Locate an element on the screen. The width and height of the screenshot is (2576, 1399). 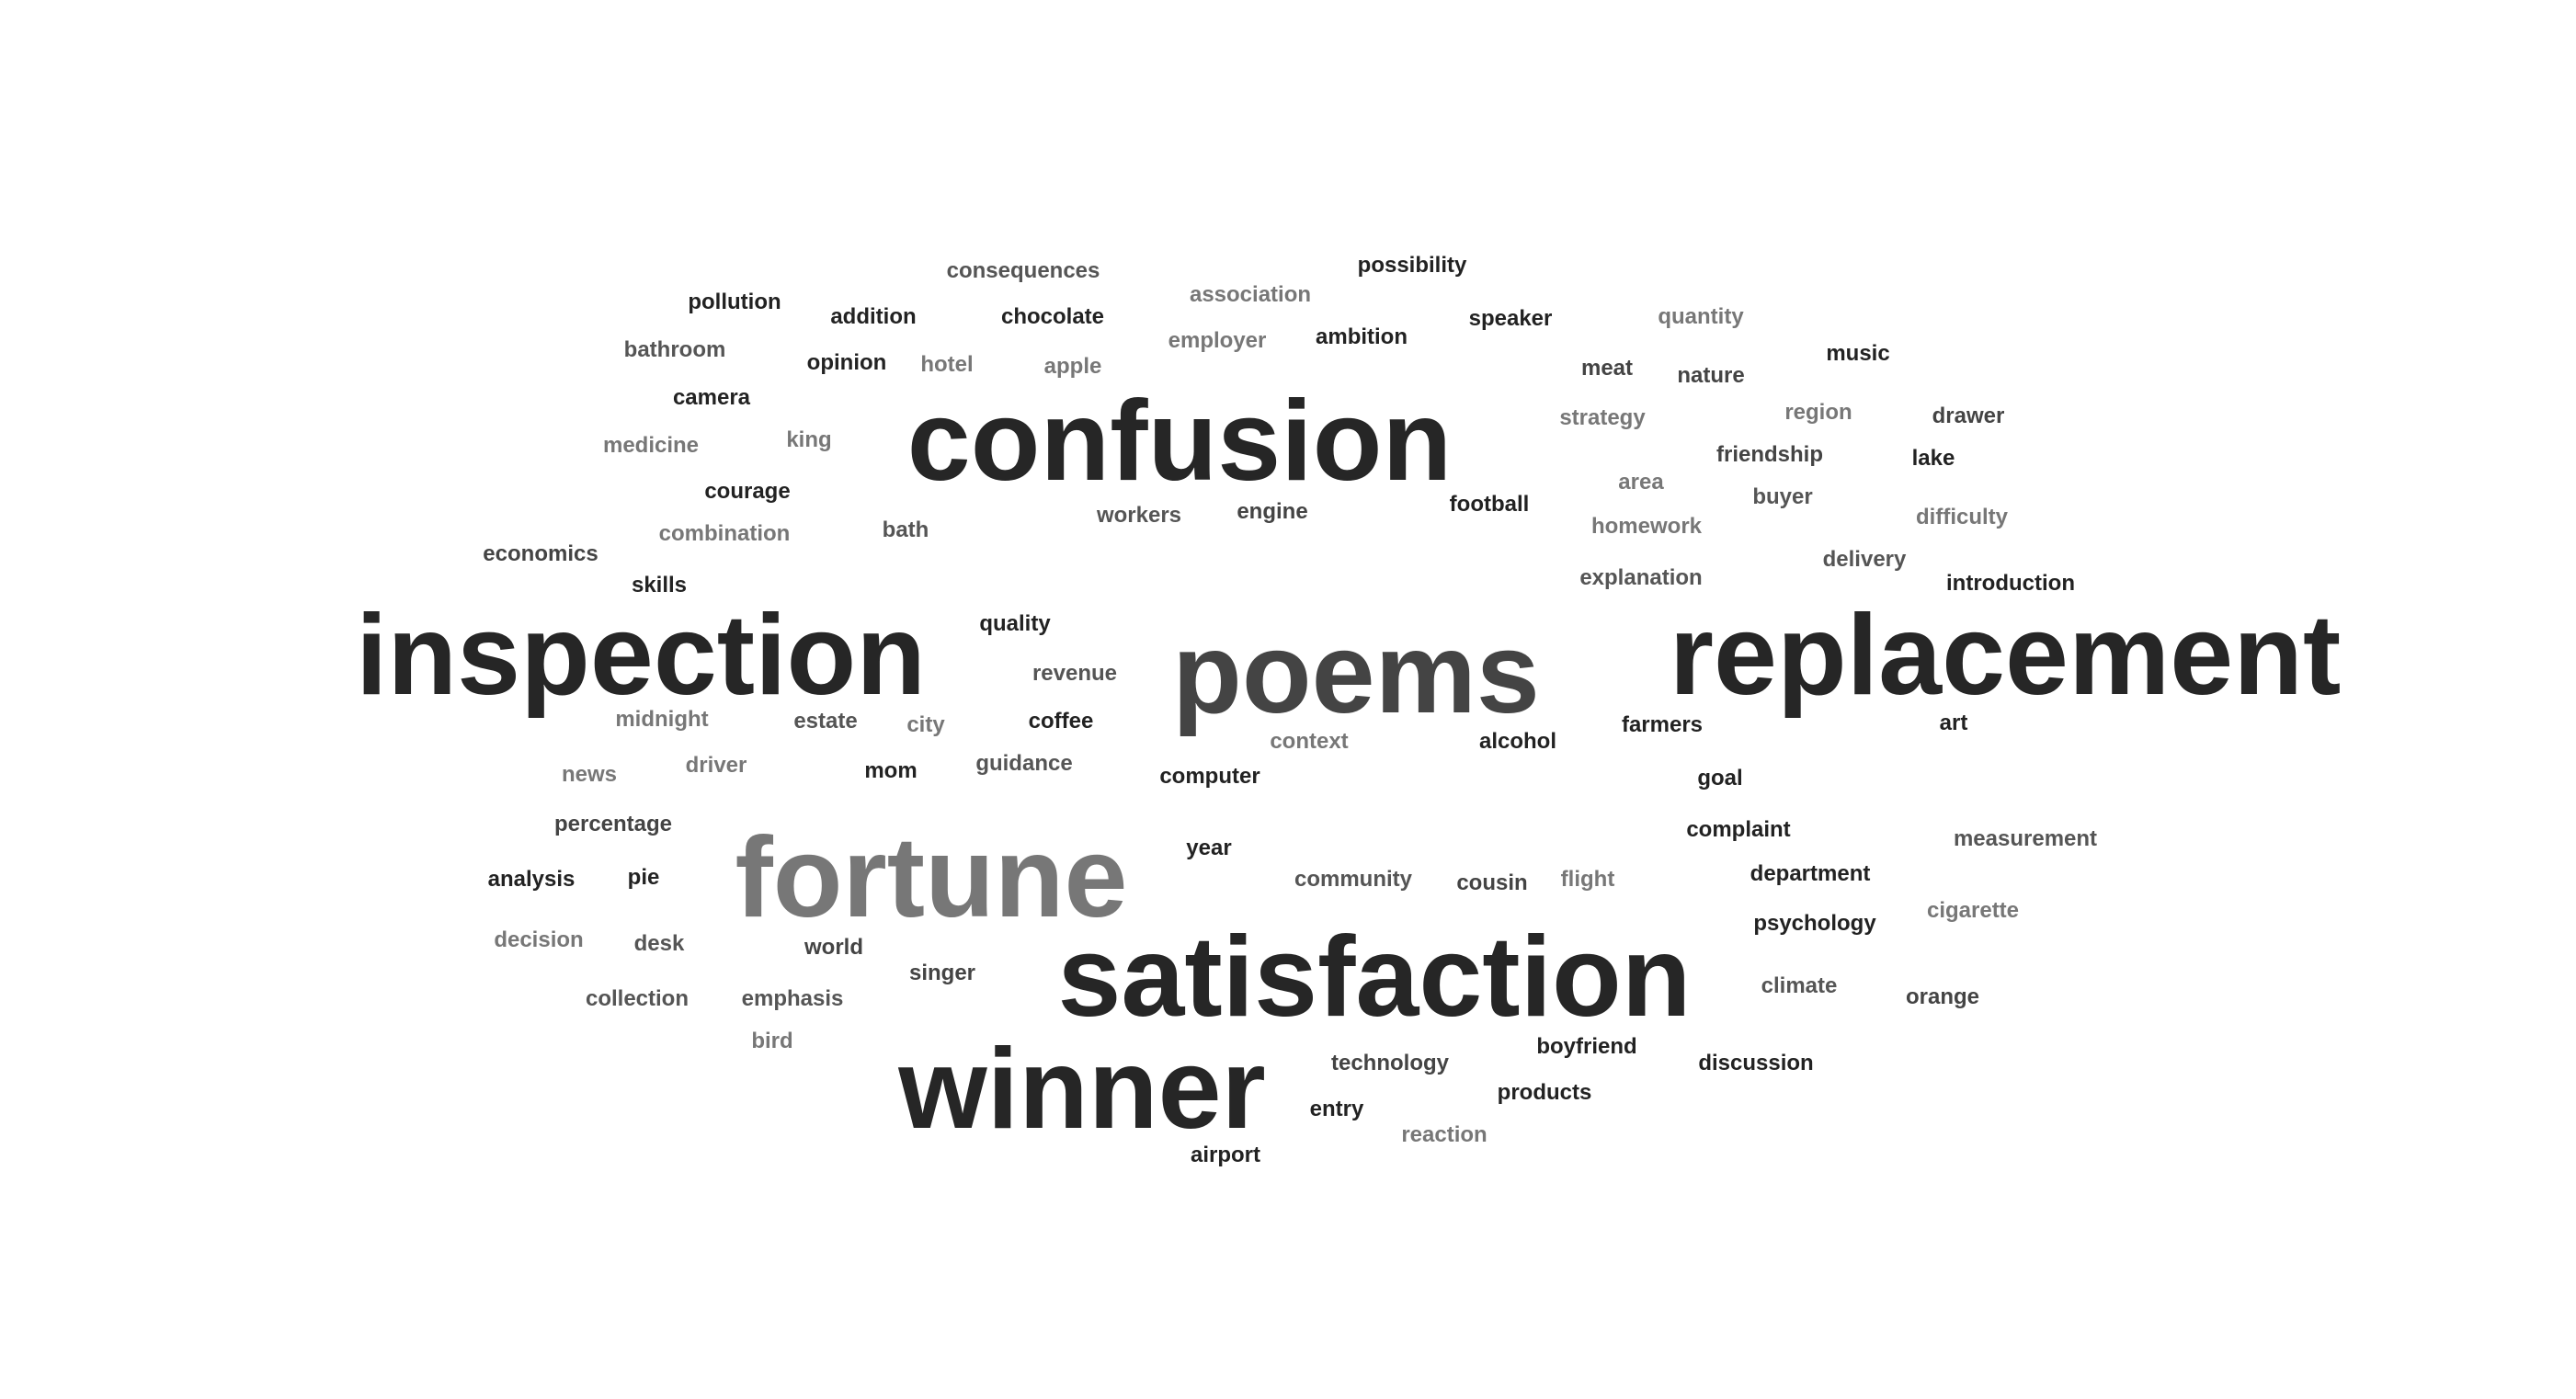
cloud-word-introduction: introduction is located at coordinates (2010, 583).